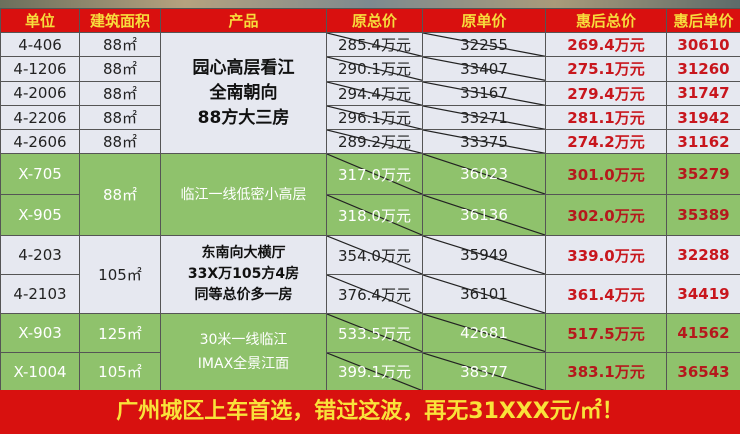  I want to click on original-total-cell: 294.4万元, so click(374, 93).